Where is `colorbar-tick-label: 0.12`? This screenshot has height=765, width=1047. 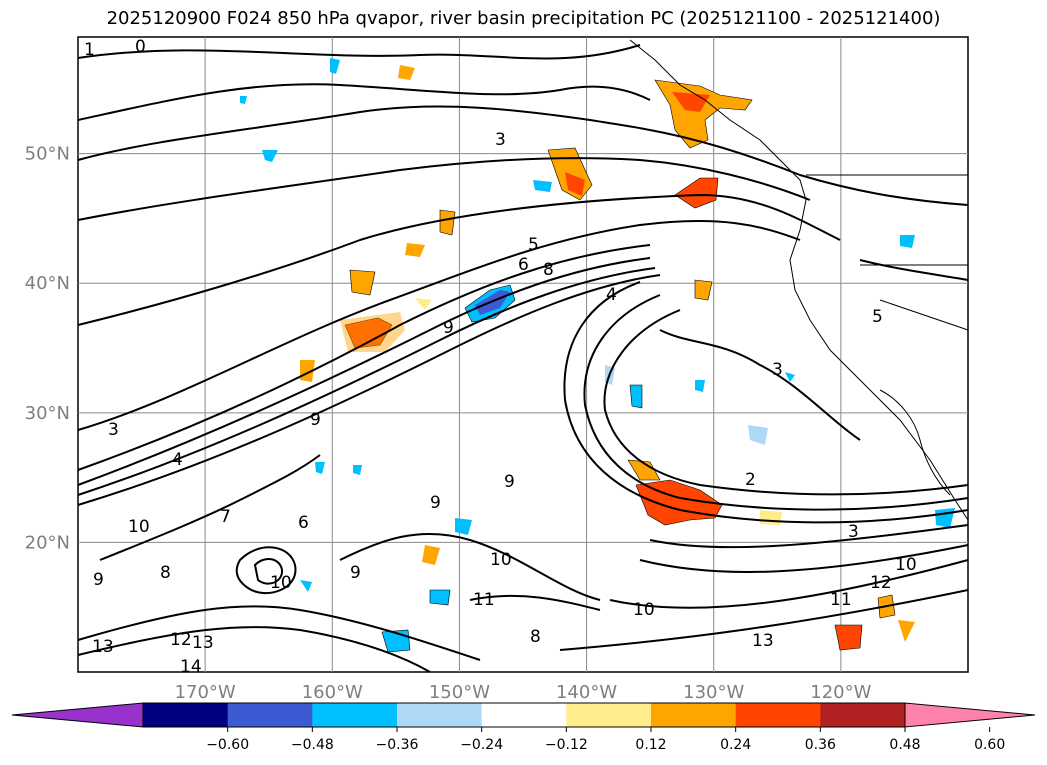 colorbar-tick-label: 0.12 is located at coordinates (650, 745).